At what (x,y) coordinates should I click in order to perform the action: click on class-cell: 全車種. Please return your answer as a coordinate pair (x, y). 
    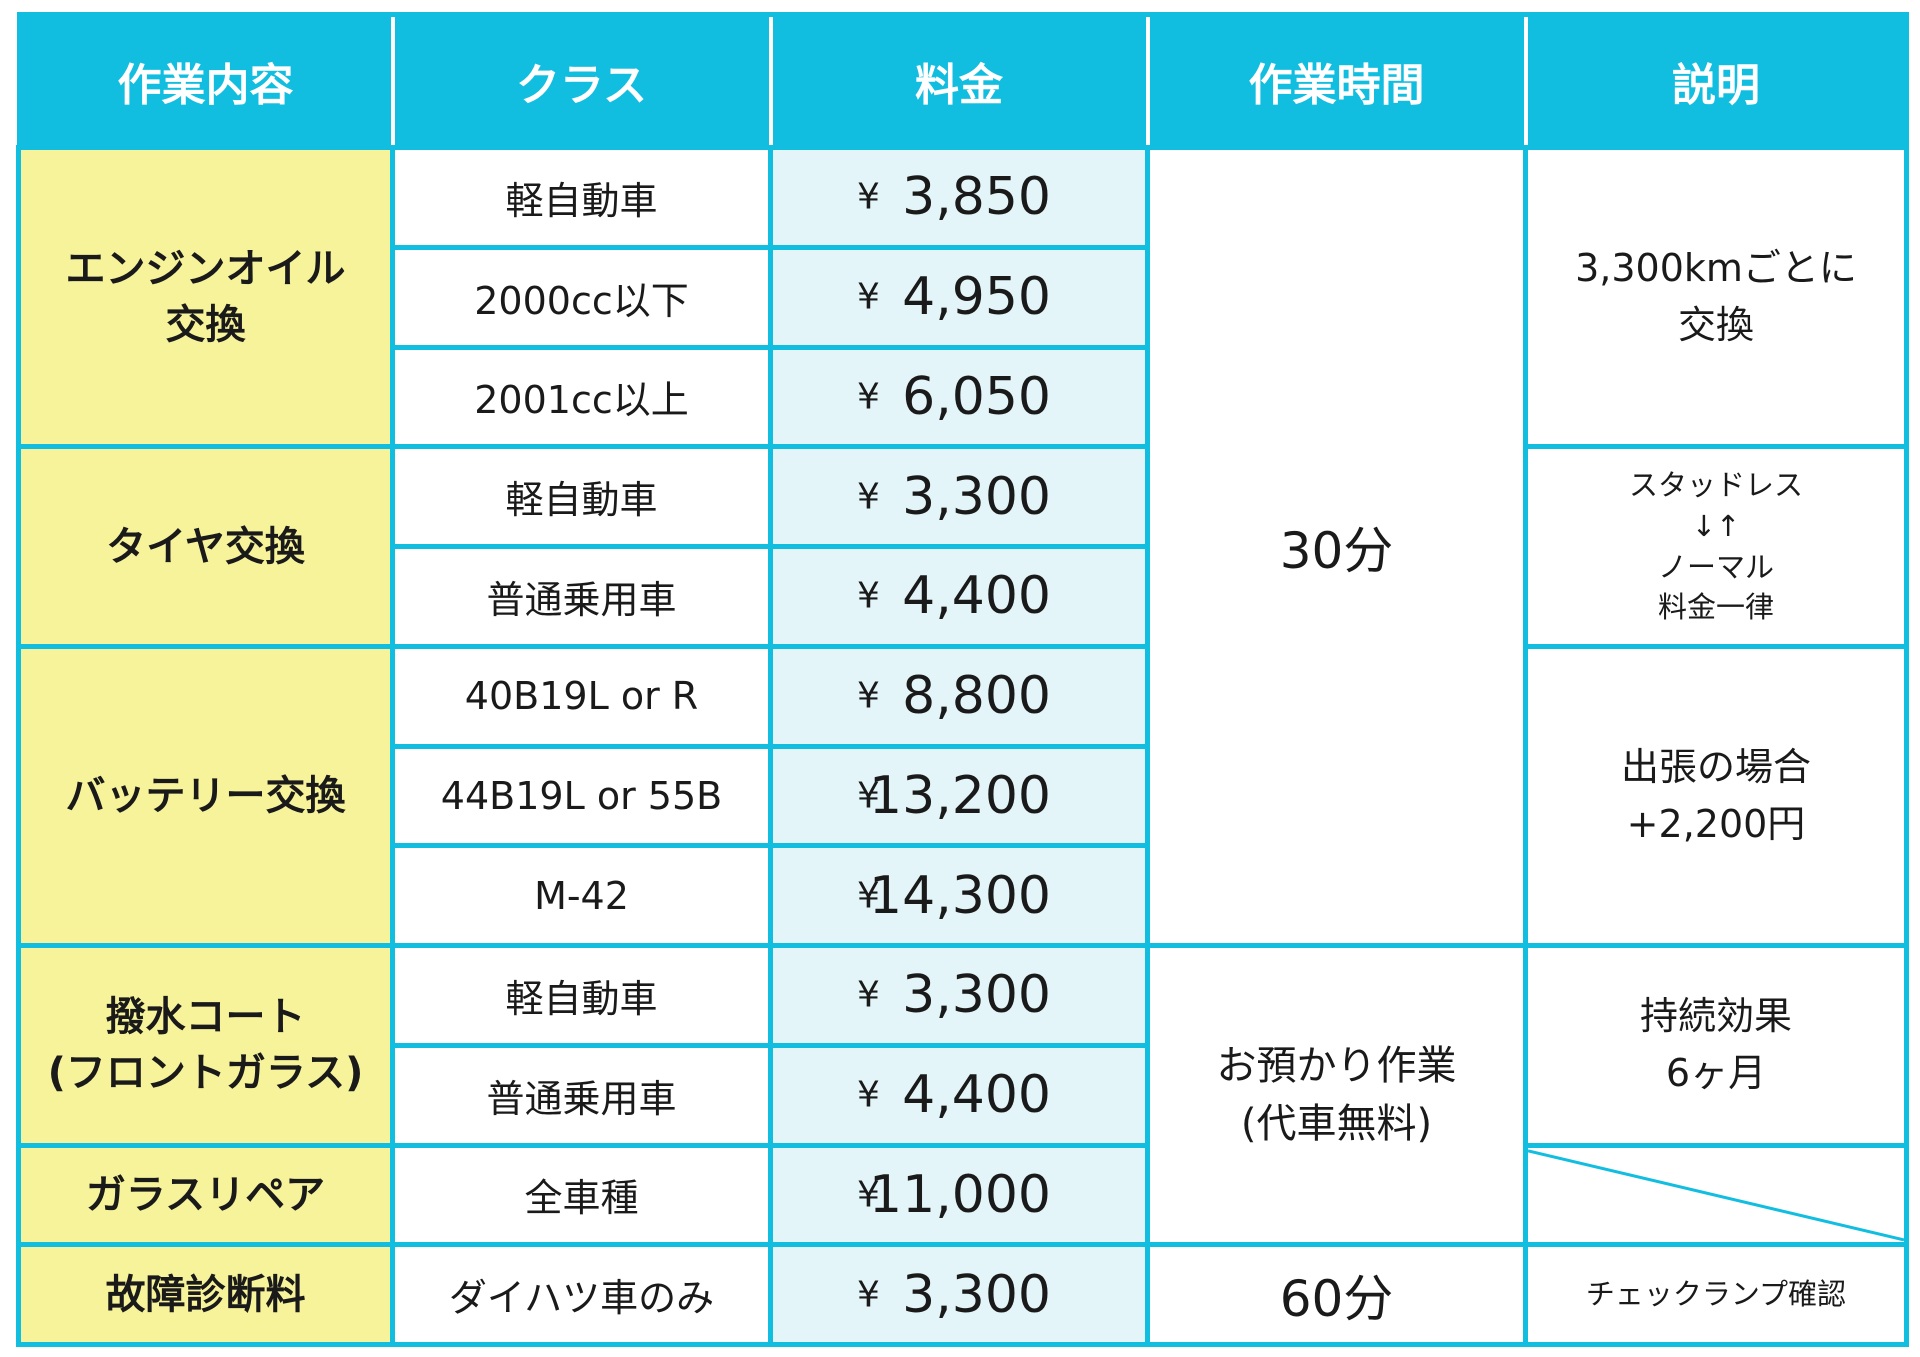
    Looking at the image, I should click on (581, 1195).